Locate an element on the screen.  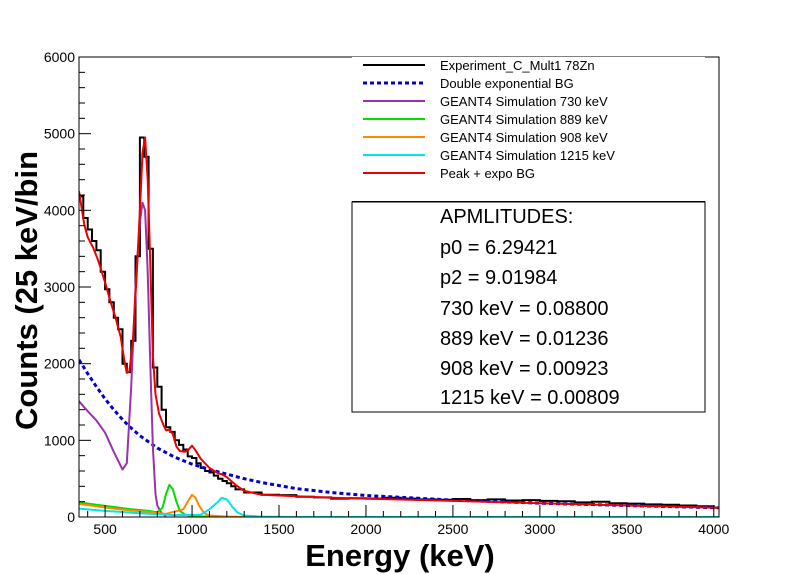
legend-box is located at coordinates (528, 129).